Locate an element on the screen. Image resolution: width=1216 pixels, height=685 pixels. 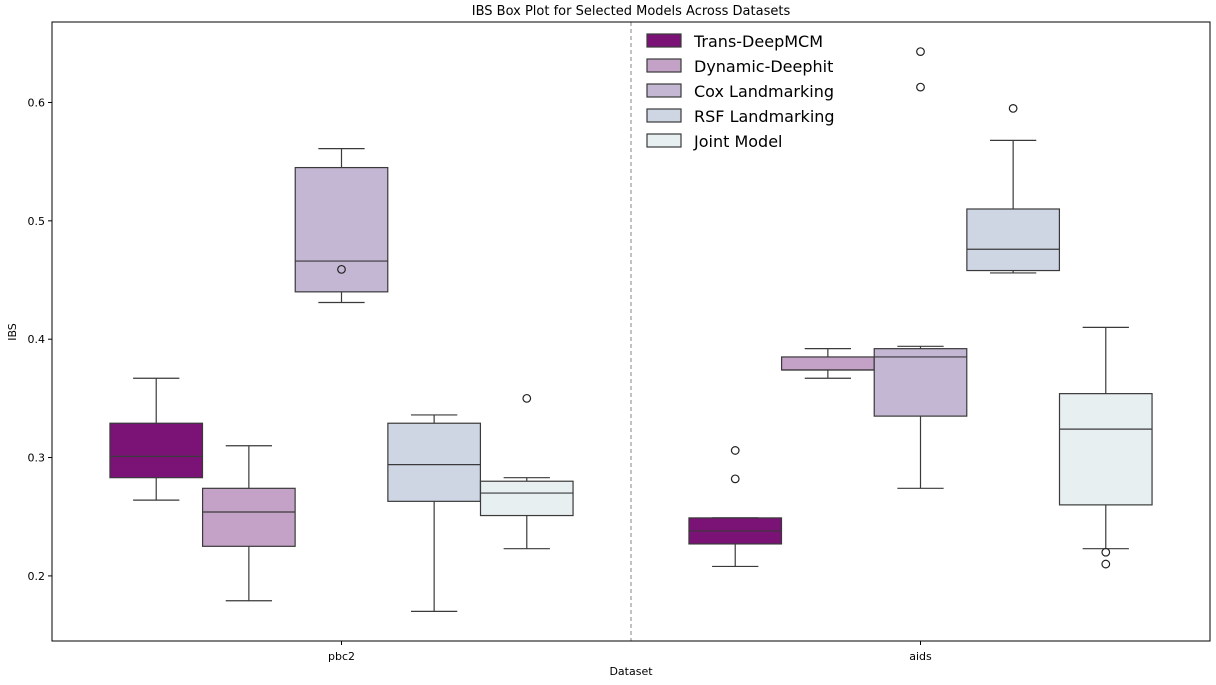
y-axis-label: IBS is located at coordinates (12, 332).